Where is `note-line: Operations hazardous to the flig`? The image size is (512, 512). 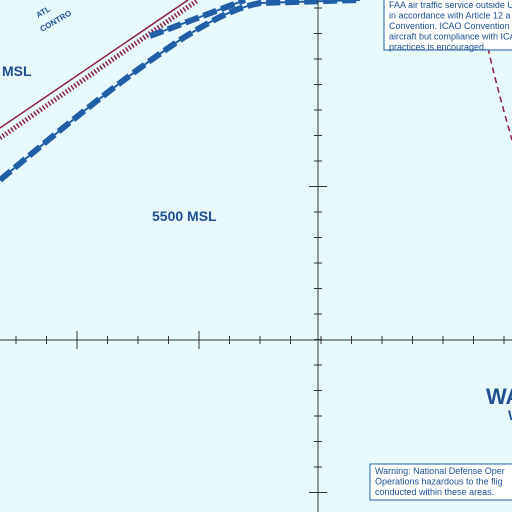
note-line: Operations hazardous to the flig is located at coordinates (439, 482).